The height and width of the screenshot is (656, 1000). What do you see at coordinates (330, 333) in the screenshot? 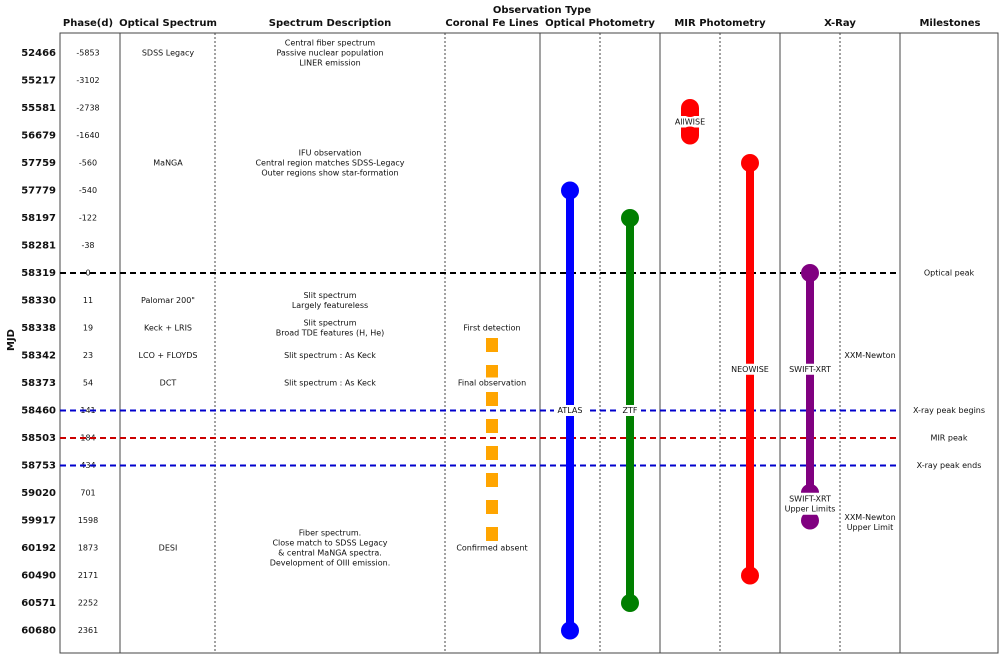
I see `spectrum-description-cell: Broad TDE features (H, He)` at bounding box center [330, 333].